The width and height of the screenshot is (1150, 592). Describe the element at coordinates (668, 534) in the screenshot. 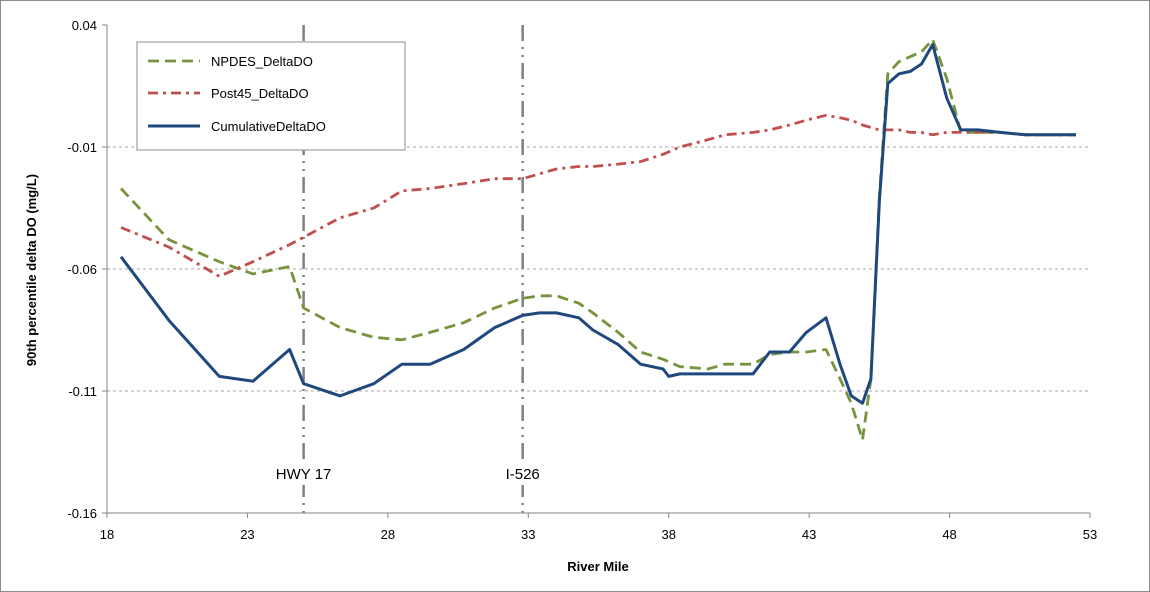

I see `x-tick-label: 38` at that location.